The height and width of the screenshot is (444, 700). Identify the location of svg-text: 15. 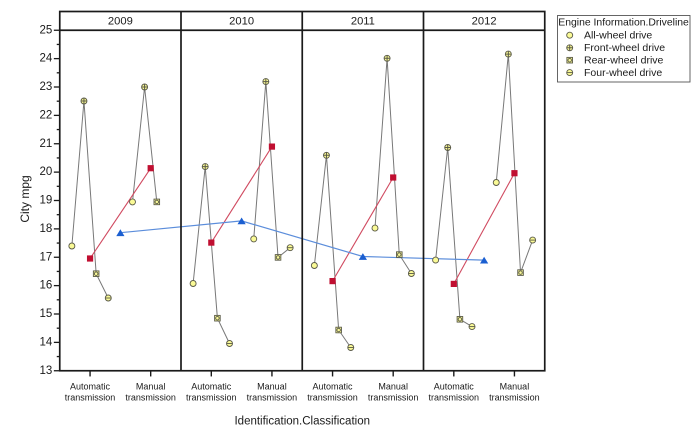
(45, 314).